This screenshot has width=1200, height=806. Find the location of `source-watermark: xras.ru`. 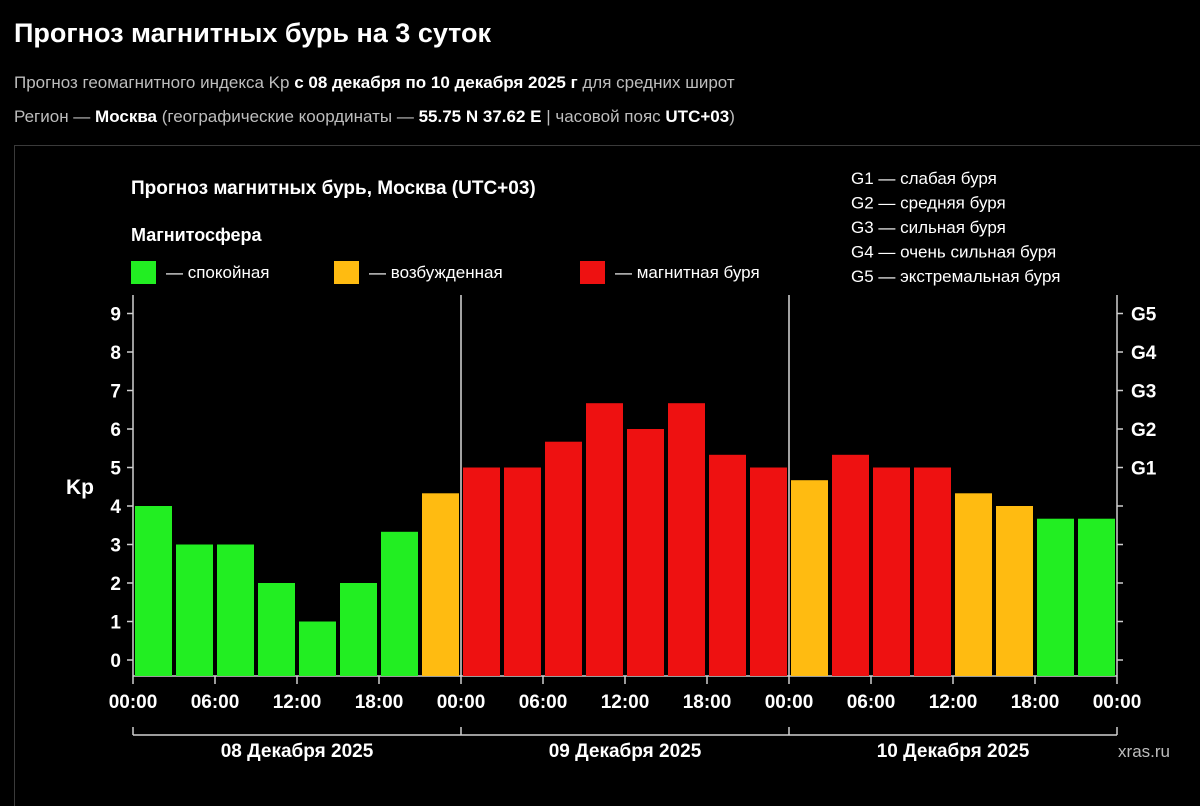

source-watermark: xras.ru is located at coordinates (1144, 751).